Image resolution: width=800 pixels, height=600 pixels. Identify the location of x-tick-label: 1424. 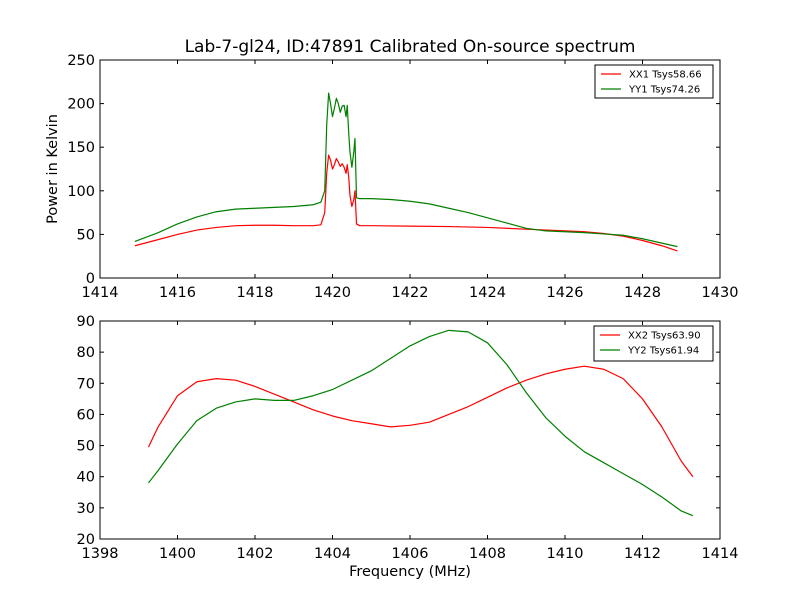
(487, 293).